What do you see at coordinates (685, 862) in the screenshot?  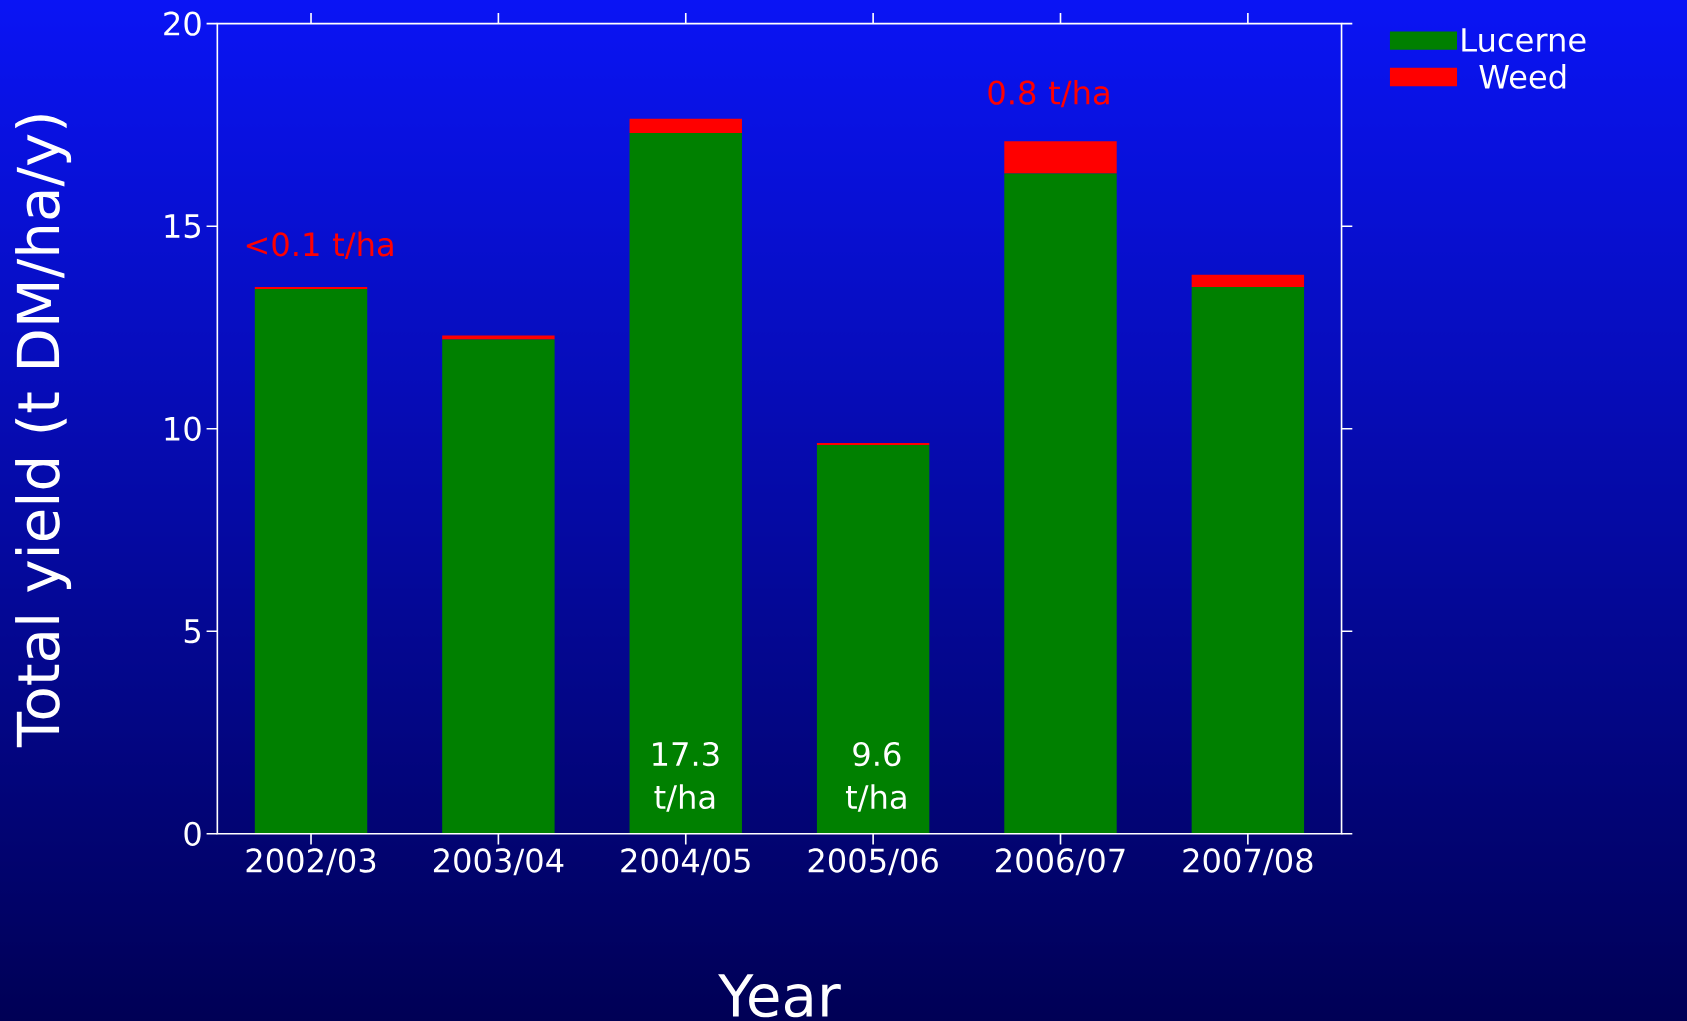 I see `x-tick-label: 2004/05` at bounding box center [685, 862].